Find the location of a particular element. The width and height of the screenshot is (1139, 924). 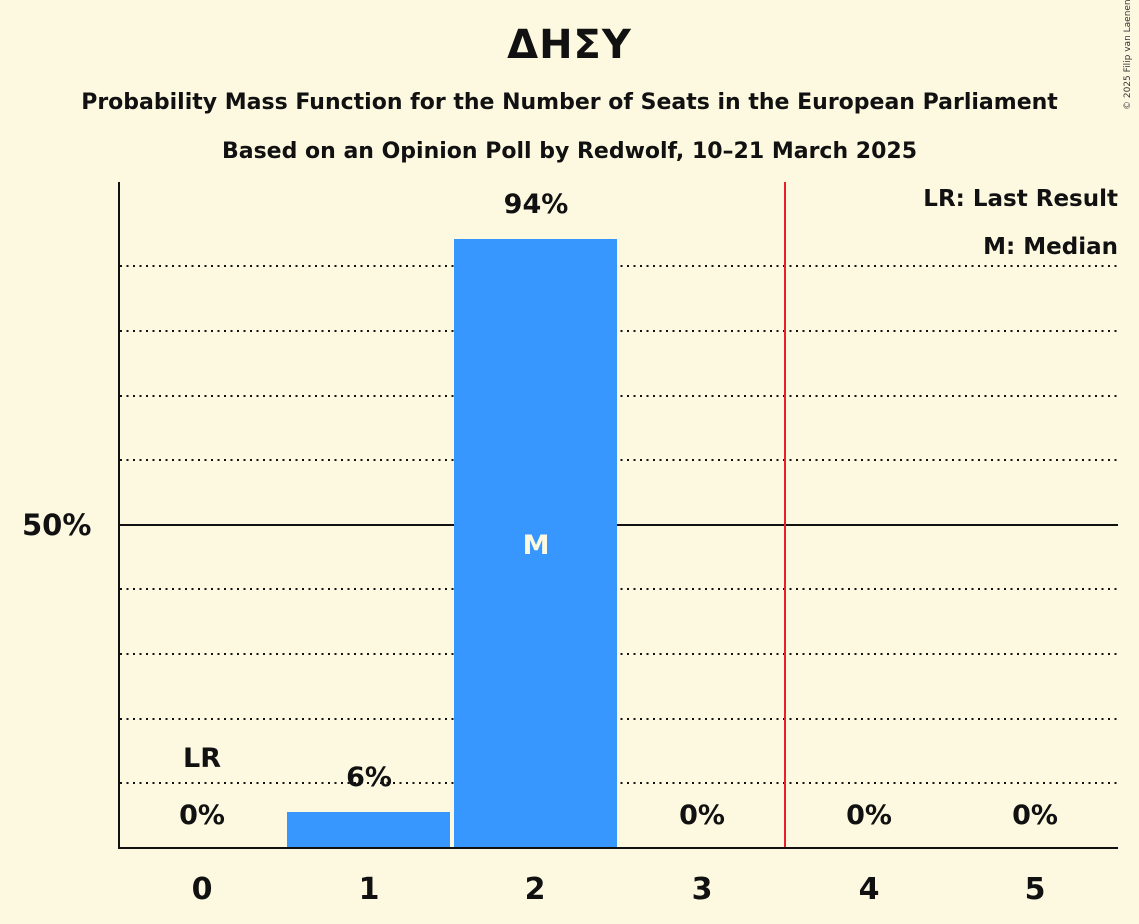

x-tick-0: 0 is located at coordinates (202, 889).